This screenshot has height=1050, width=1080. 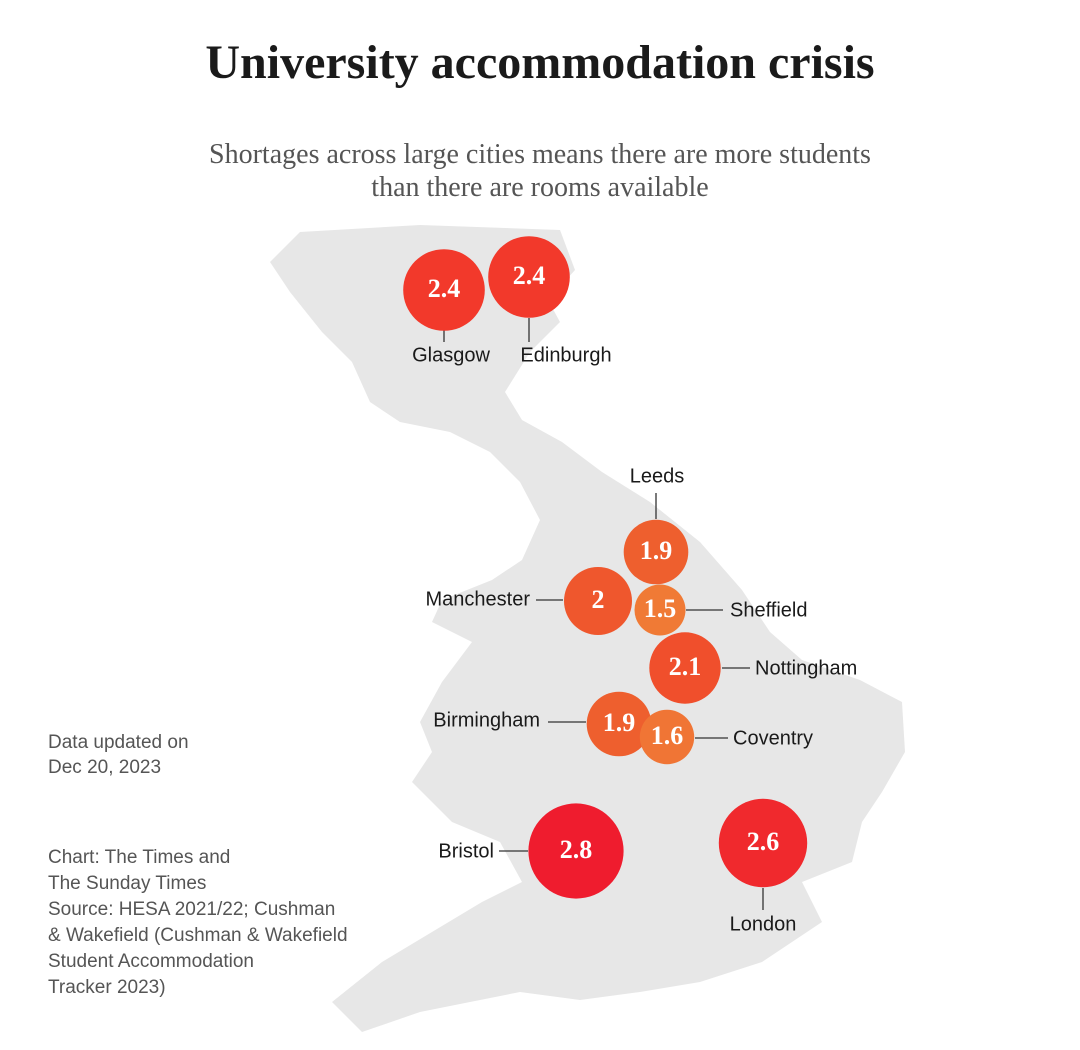 I want to click on city-label: Sheffield, so click(x=768, y=610).